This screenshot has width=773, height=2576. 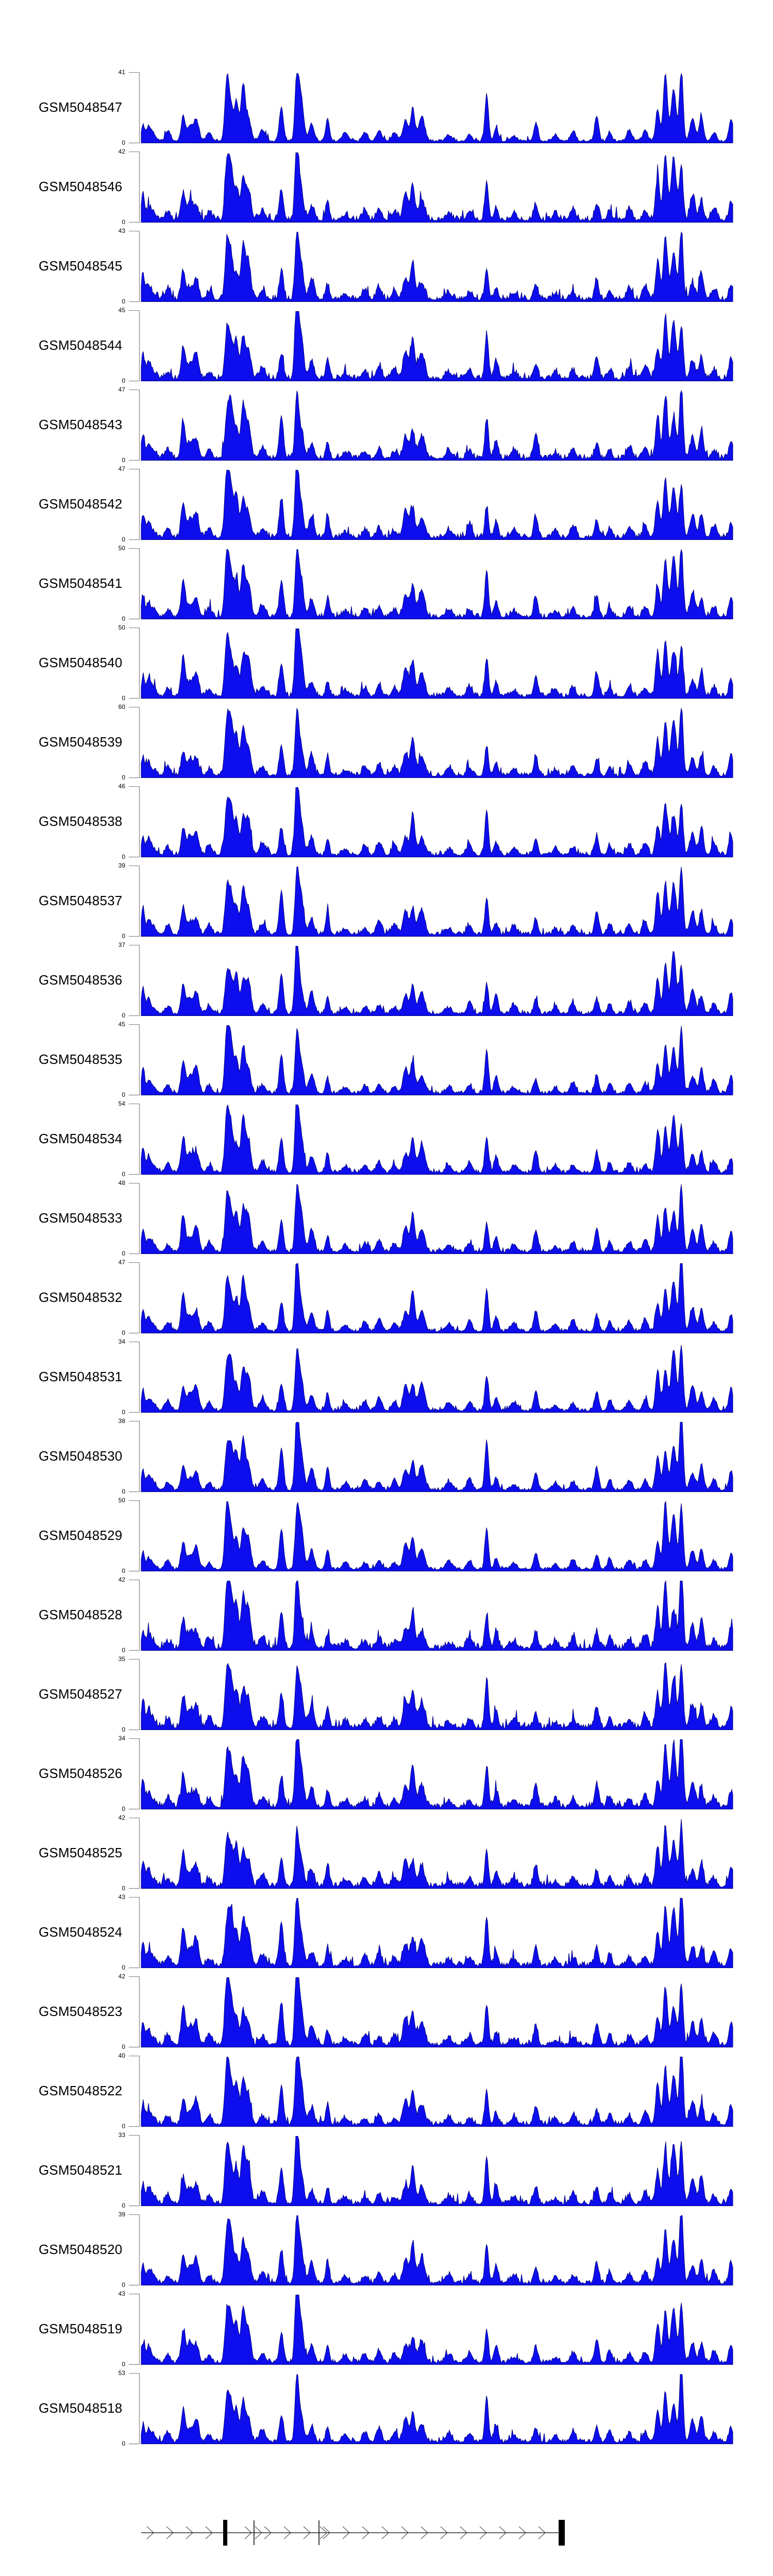 What do you see at coordinates (81, 1138) in the screenshot?
I see `sample-label: GSM5048534` at bounding box center [81, 1138].